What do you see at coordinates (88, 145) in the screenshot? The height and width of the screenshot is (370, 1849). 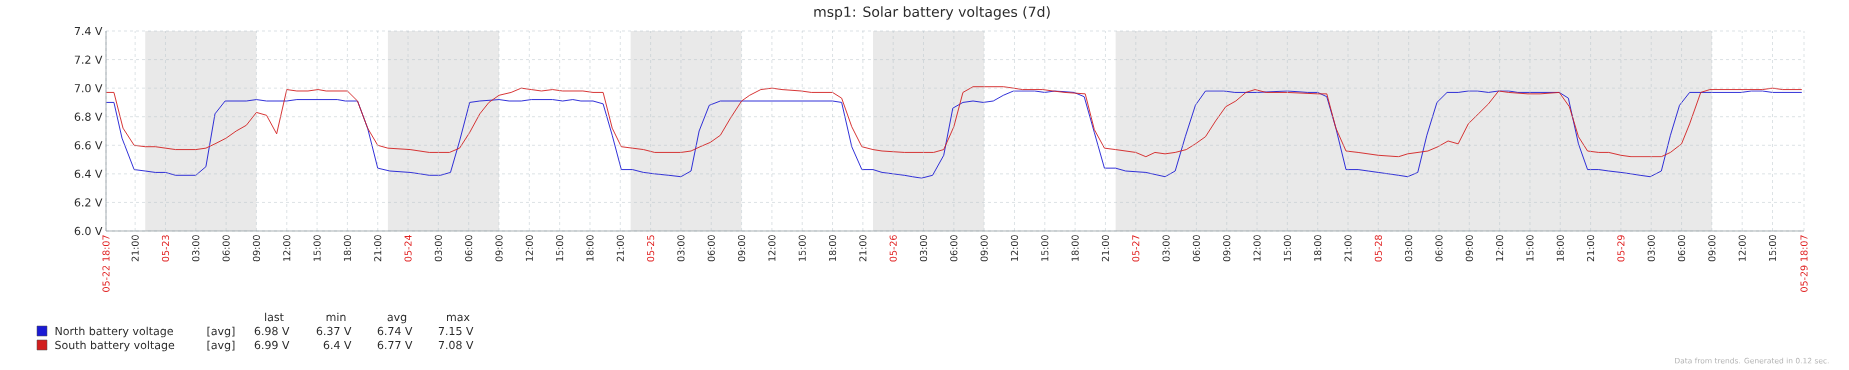 I see `y-tick-label: 6.6 V` at bounding box center [88, 145].